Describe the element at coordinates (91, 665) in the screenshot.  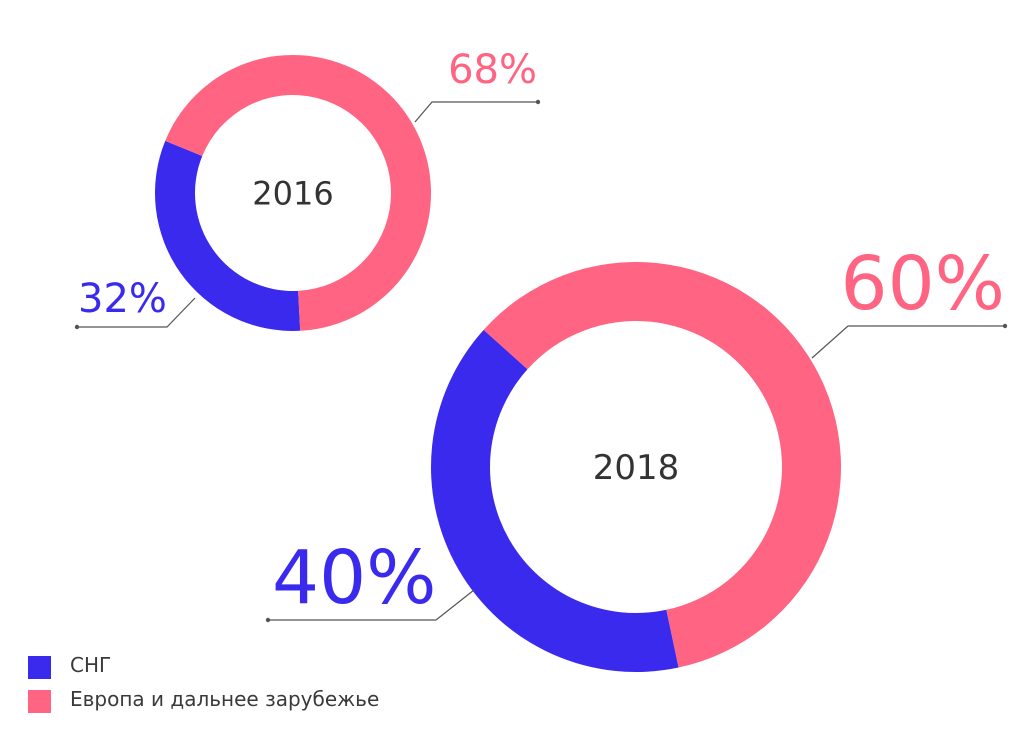
I see `legend-label: СНГ` at that location.